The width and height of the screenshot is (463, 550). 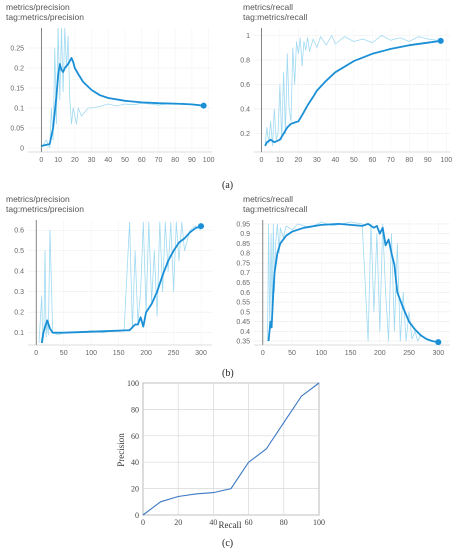 What do you see at coordinates (19, 333) in the screenshot?
I see `chart-2-ytick-label: 0.1` at bounding box center [19, 333].